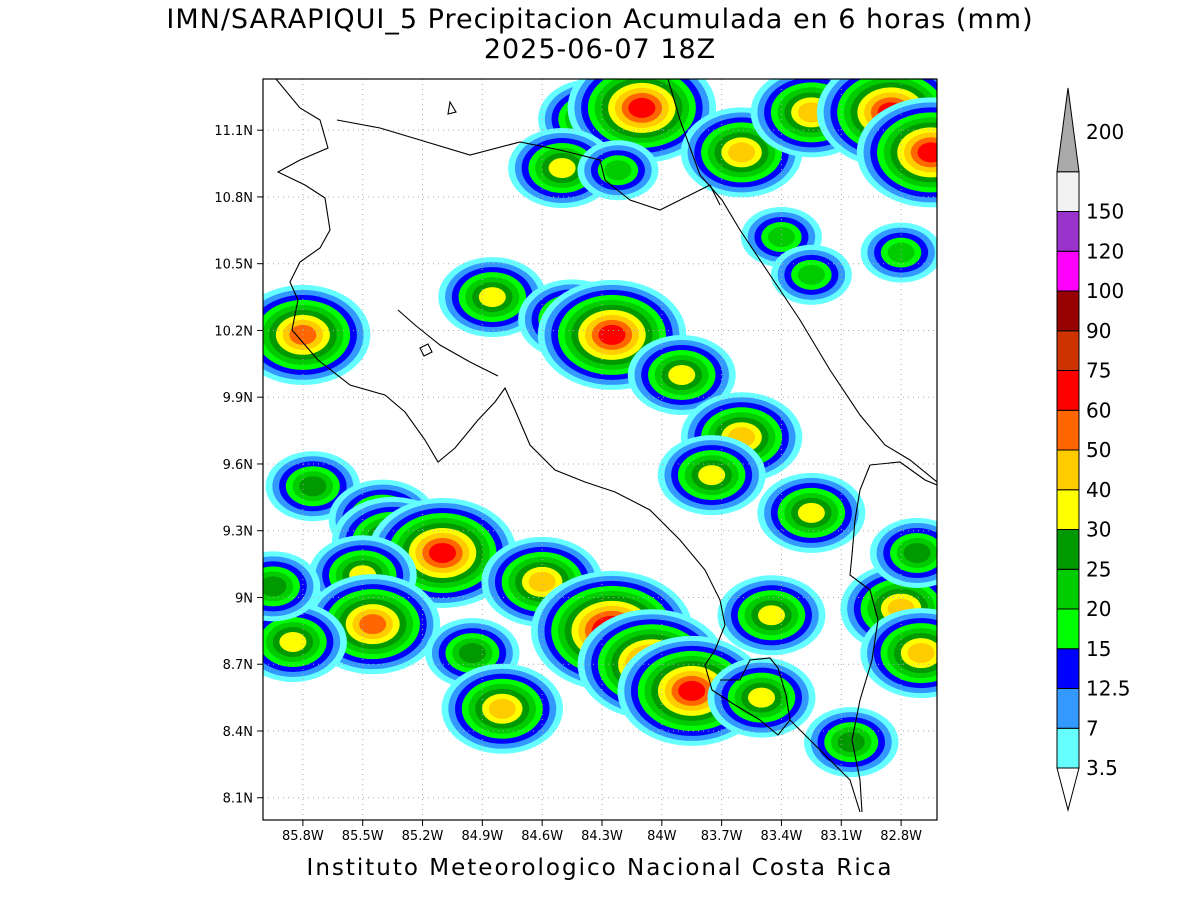 Image resolution: width=1200 pixels, height=900 pixels. Describe the element at coordinates (1098, 410) in the screenshot. I see `colorbar-label: 60` at that location.